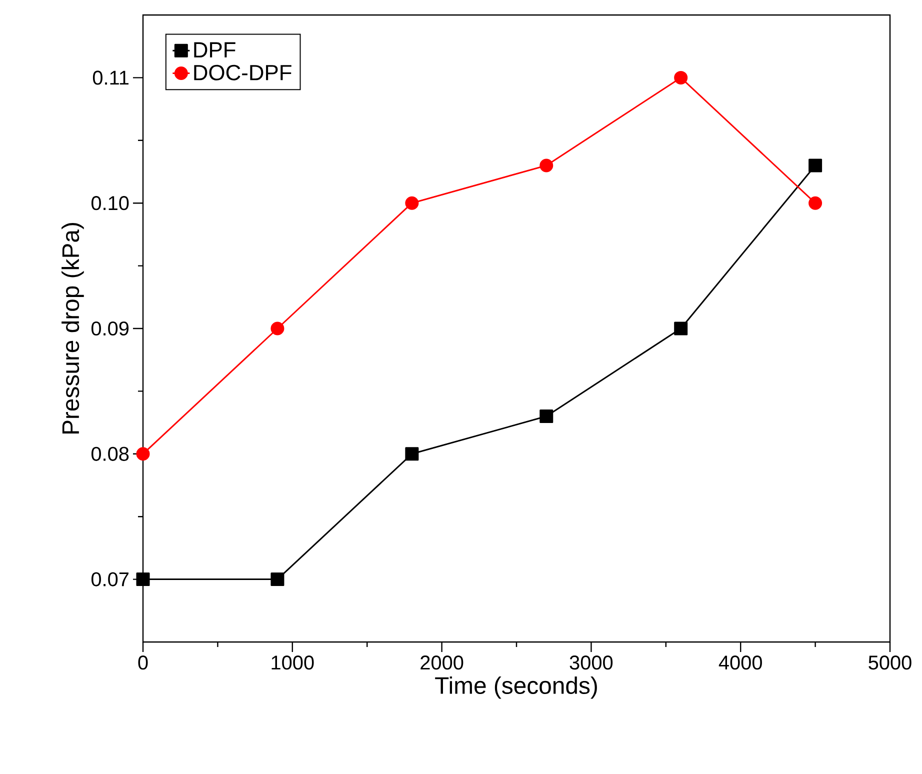 This screenshot has height=774, width=922. I want to click on legend-label: DPF, so click(215, 50).